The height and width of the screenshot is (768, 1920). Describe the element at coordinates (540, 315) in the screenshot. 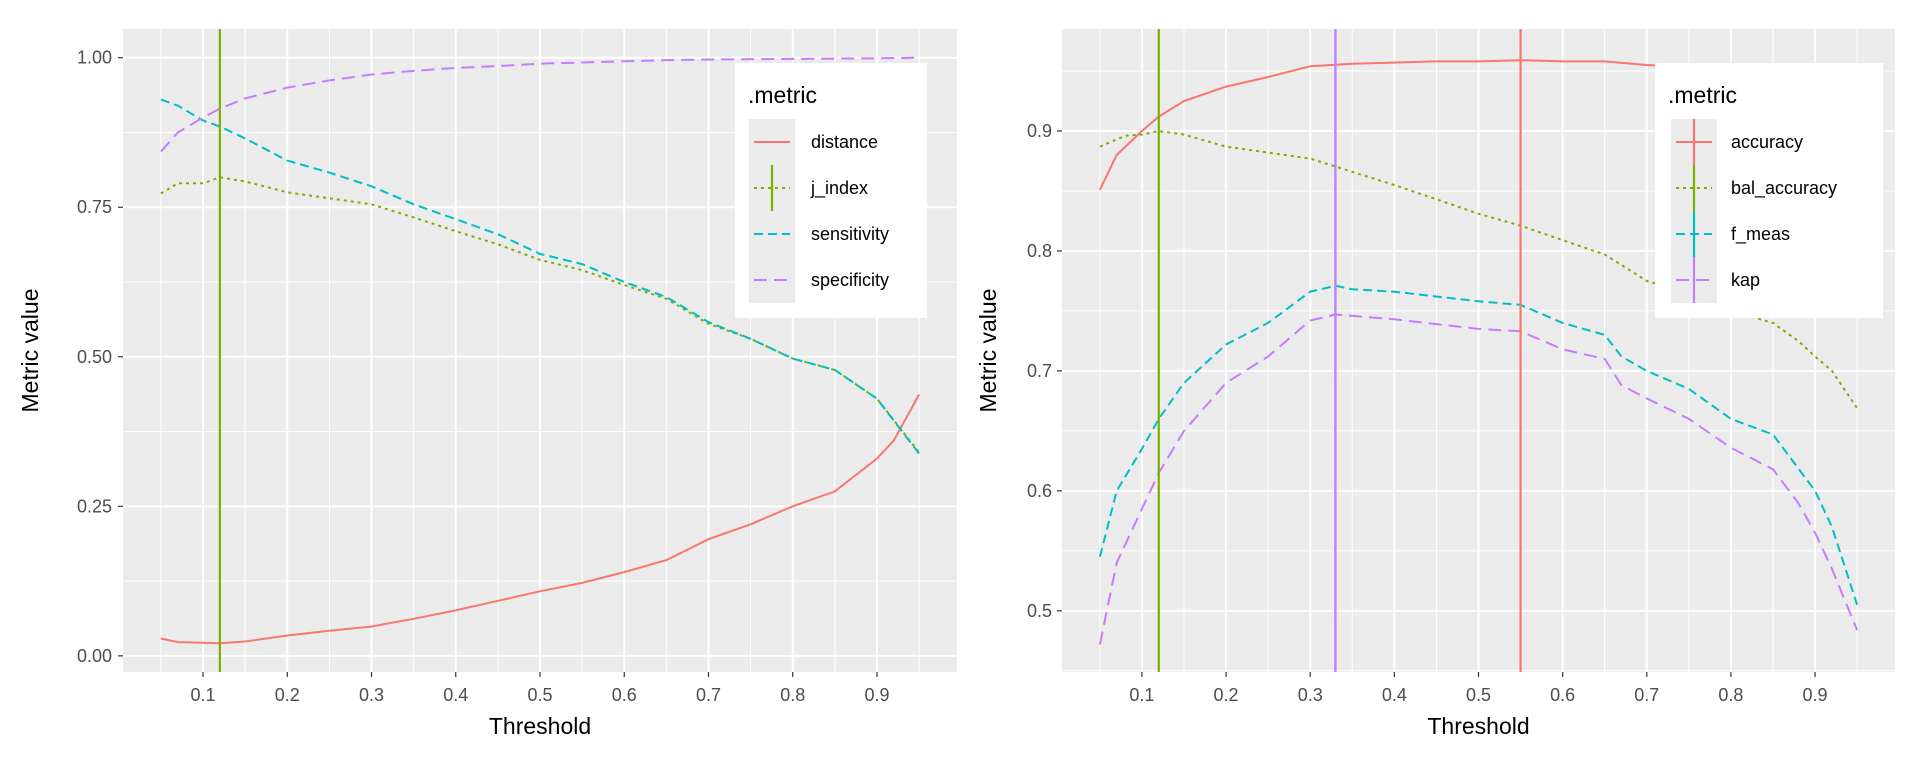

I see `series-line-j_index` at that location.